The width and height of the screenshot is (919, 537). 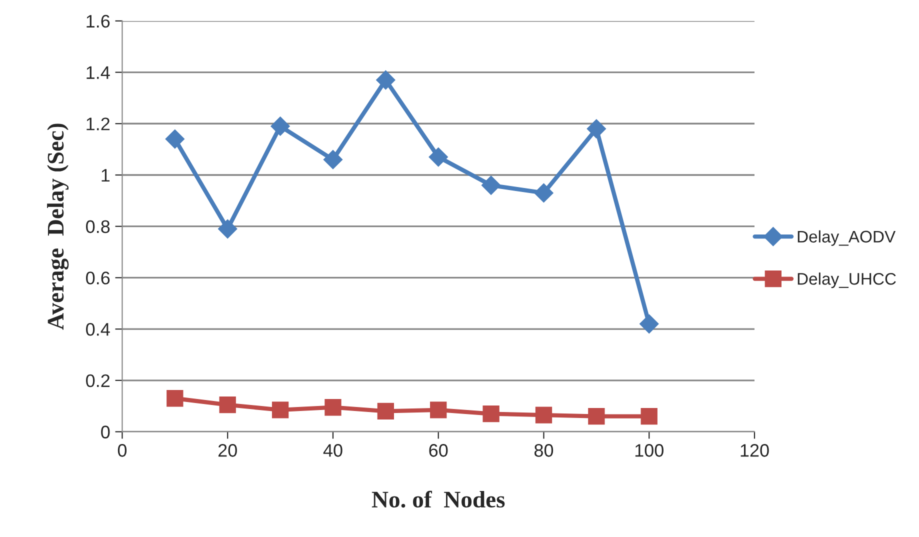 I want to click on x-tick-label: 20, so click(x=227, y=450).